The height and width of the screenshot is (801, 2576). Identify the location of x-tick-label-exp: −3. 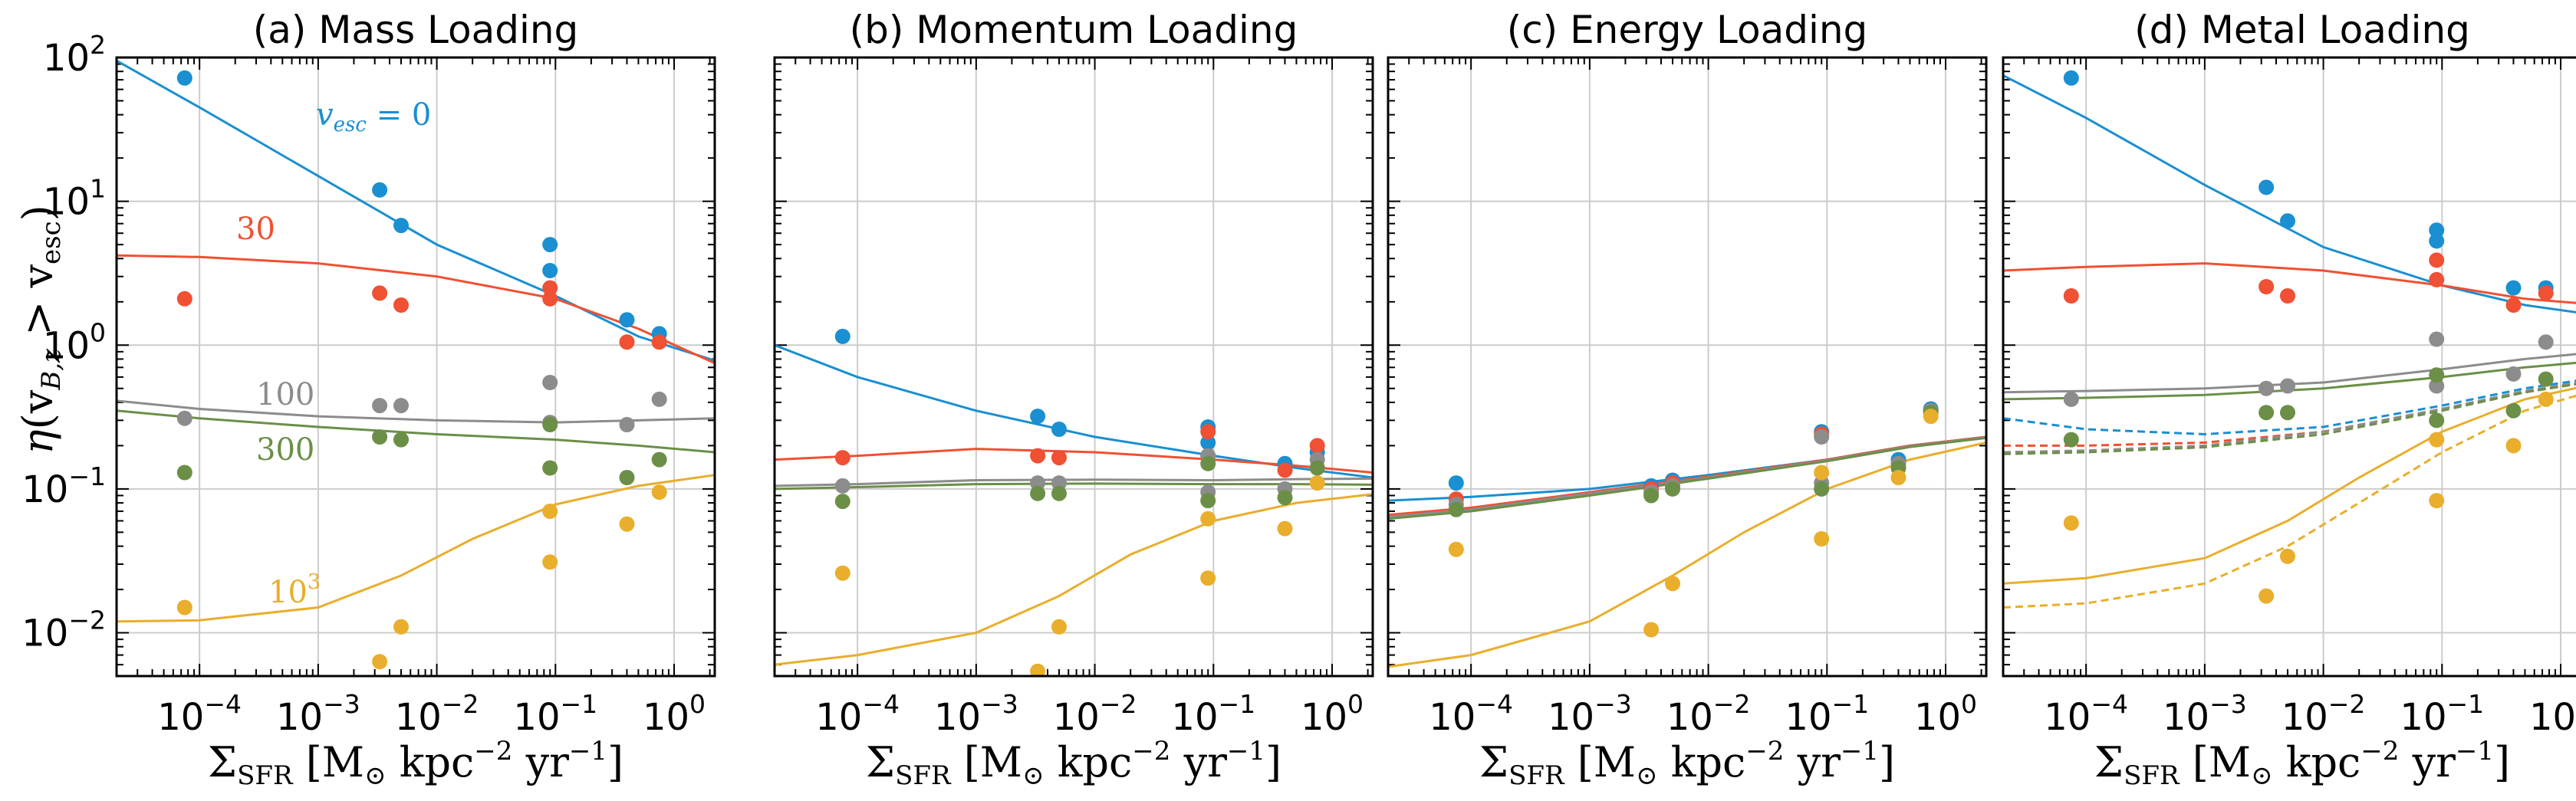
(2228, 704).